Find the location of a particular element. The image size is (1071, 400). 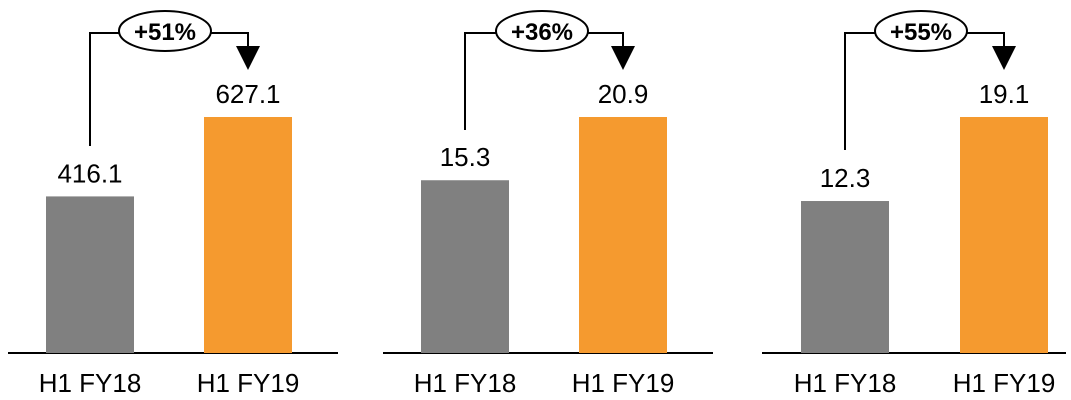

growth-label: +55% is located at coordinates (921, 32).